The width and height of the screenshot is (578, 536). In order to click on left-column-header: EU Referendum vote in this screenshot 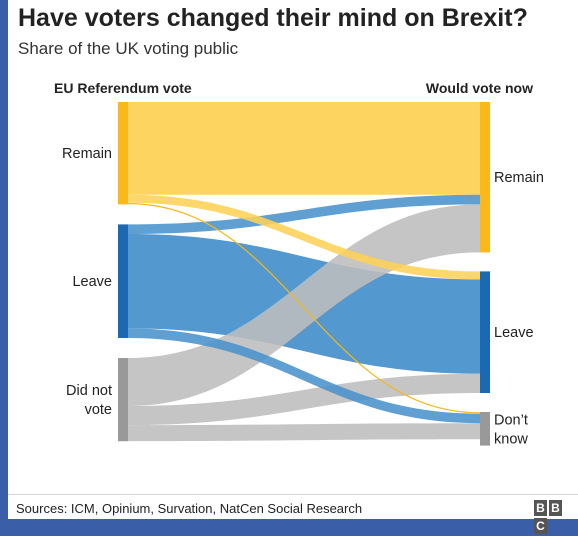, I will do `click(123, 88)`.